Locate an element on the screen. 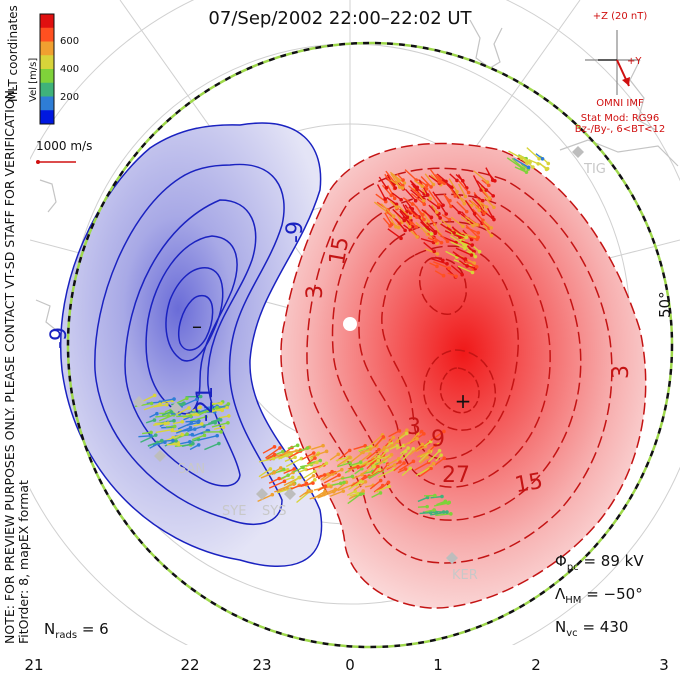  reference-vector-origin is located at coordinates (38, 162).